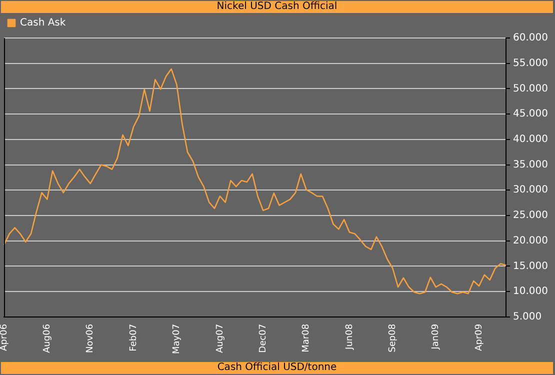  What do you see at coordinates (530, 140) in the screenshot?
I see `y-tick-label: 40.000` at bounding box center [530, 140].